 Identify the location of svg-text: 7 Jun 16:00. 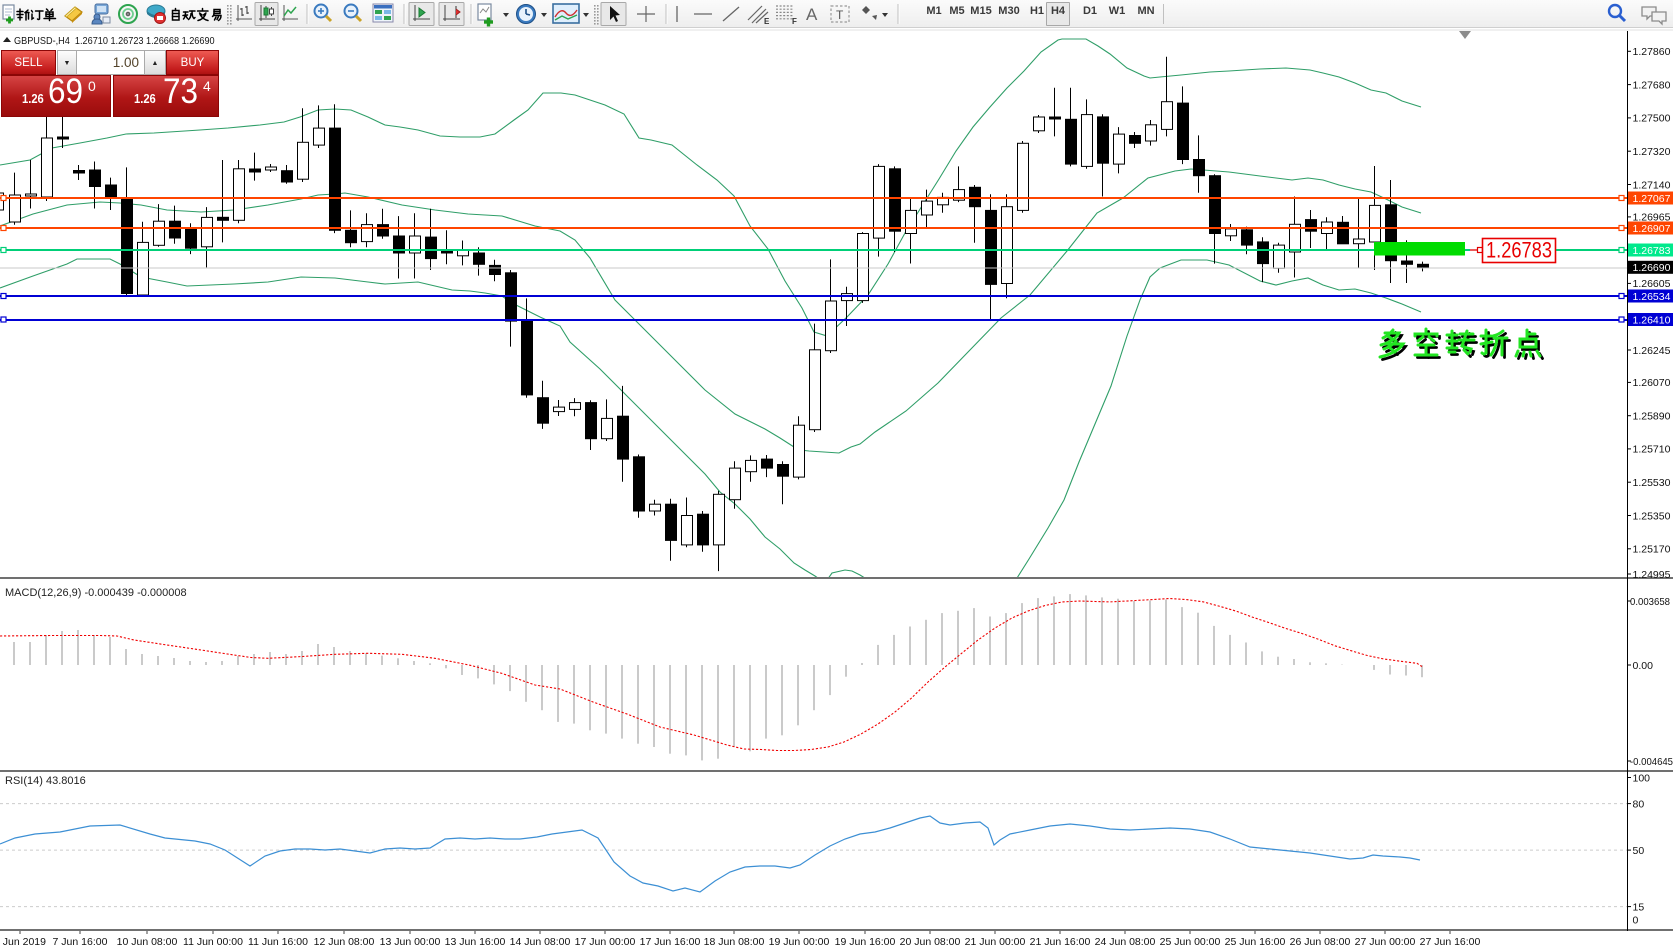
(80, 942).